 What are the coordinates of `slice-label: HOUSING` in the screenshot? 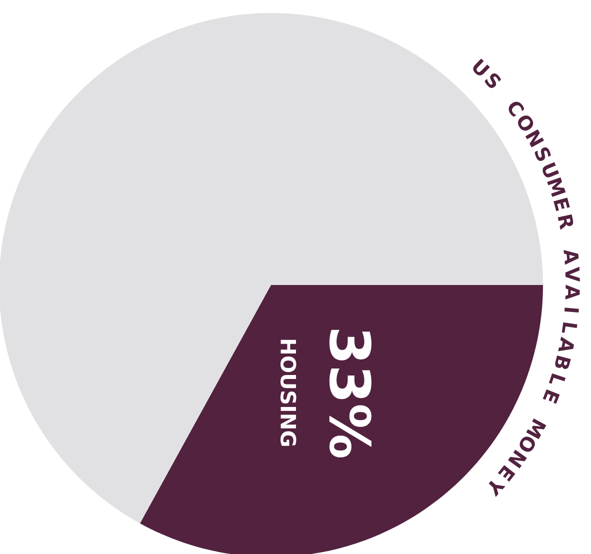 It's located at (288, 393).